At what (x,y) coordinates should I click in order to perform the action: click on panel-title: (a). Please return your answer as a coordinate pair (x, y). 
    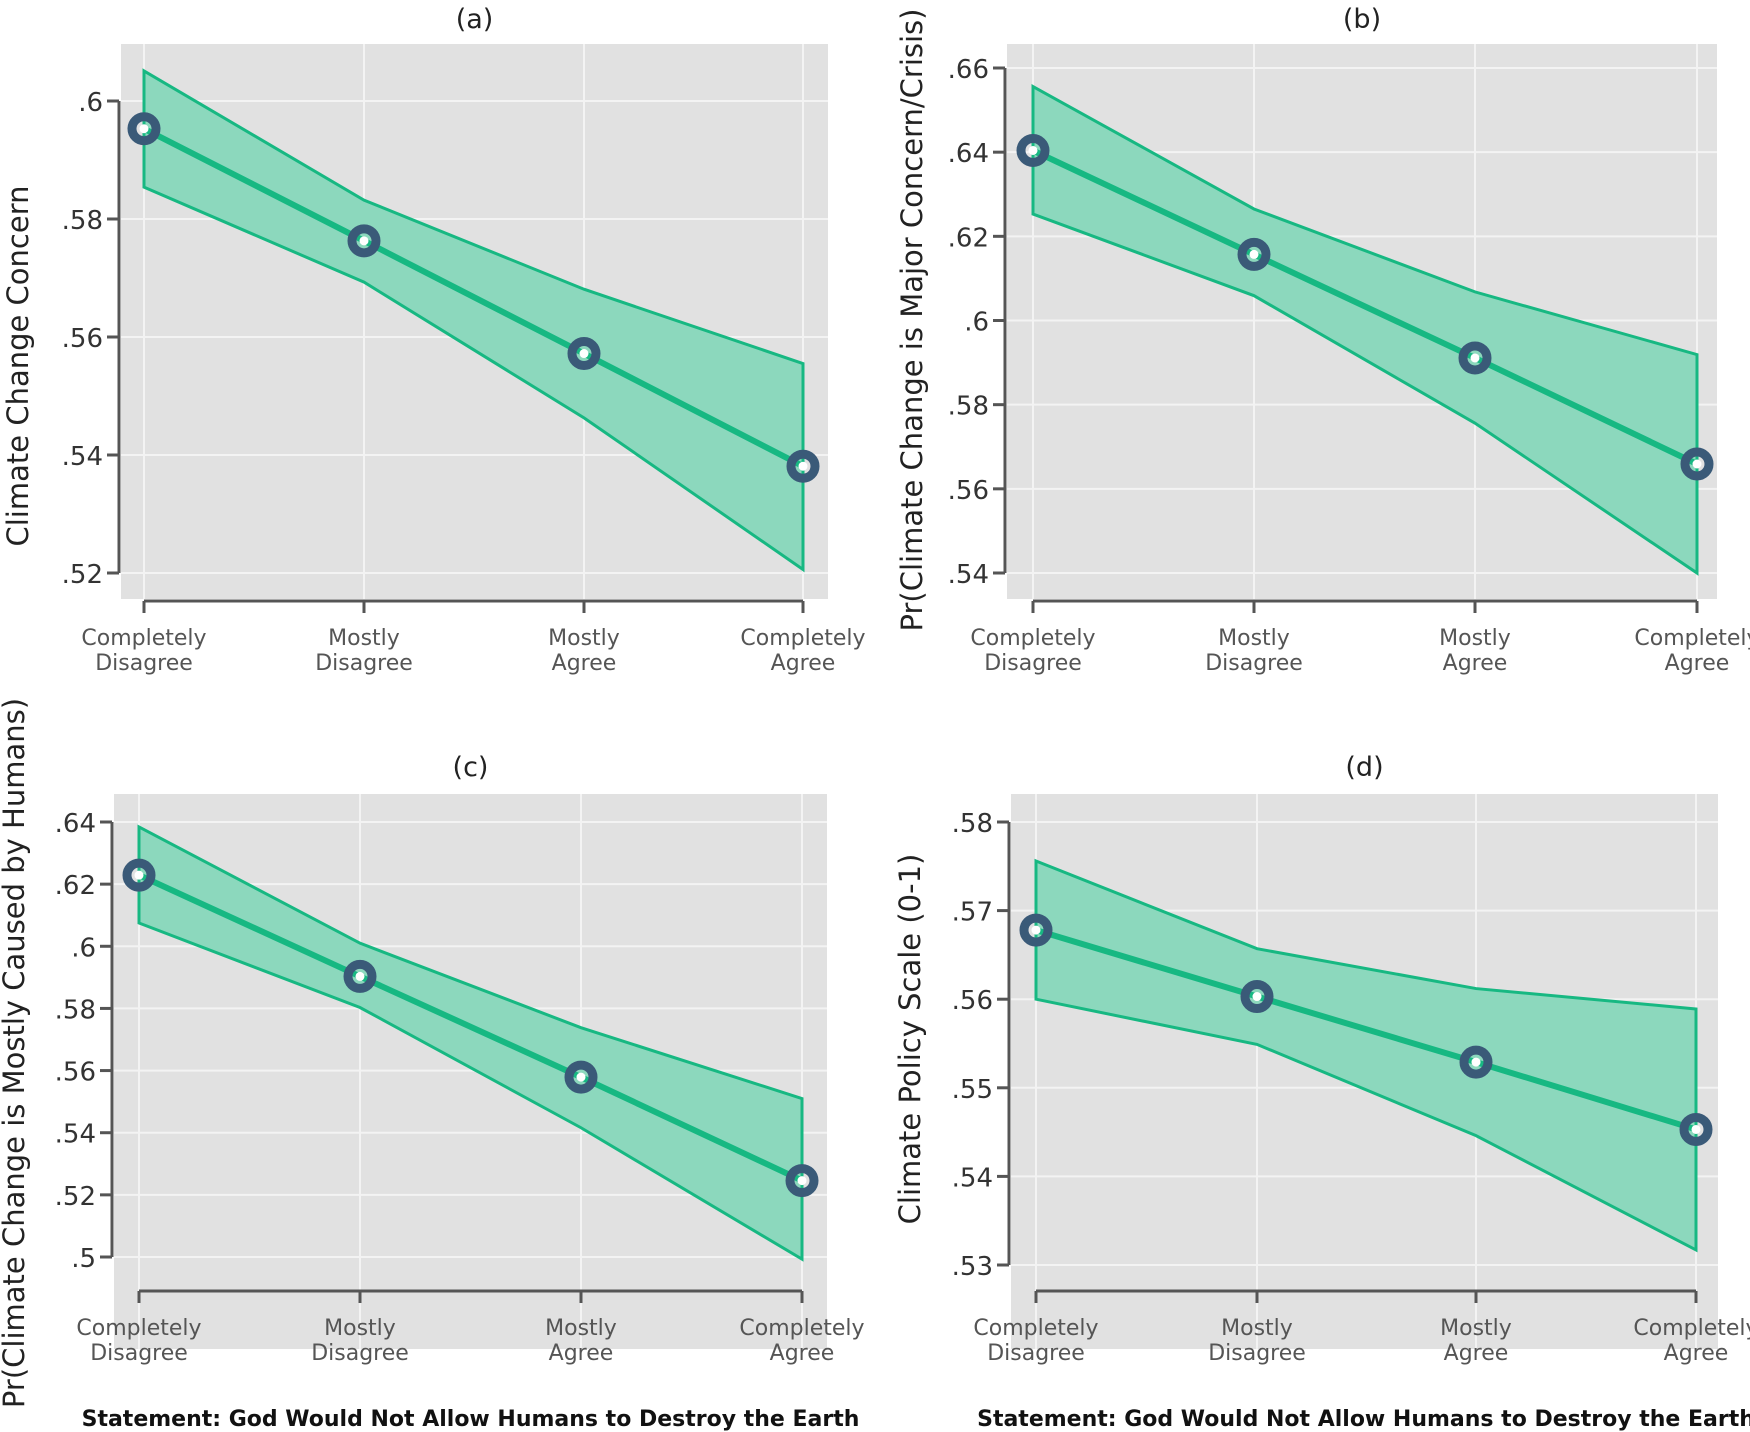
    Looking at the image, I should click on (475, 19).